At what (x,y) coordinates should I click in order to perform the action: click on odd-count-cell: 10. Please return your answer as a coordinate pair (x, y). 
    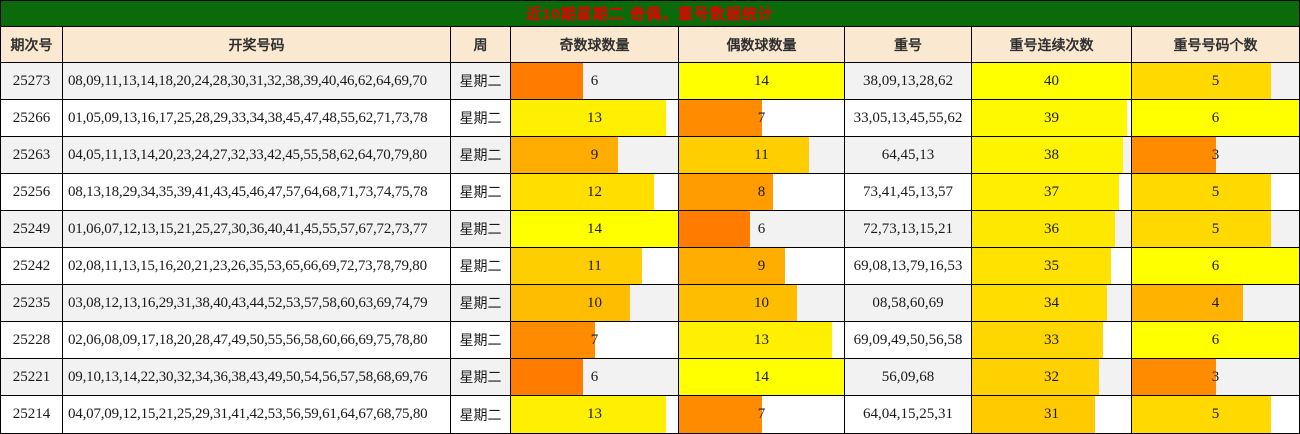
    Looking at the image, I should click on (595, 303).